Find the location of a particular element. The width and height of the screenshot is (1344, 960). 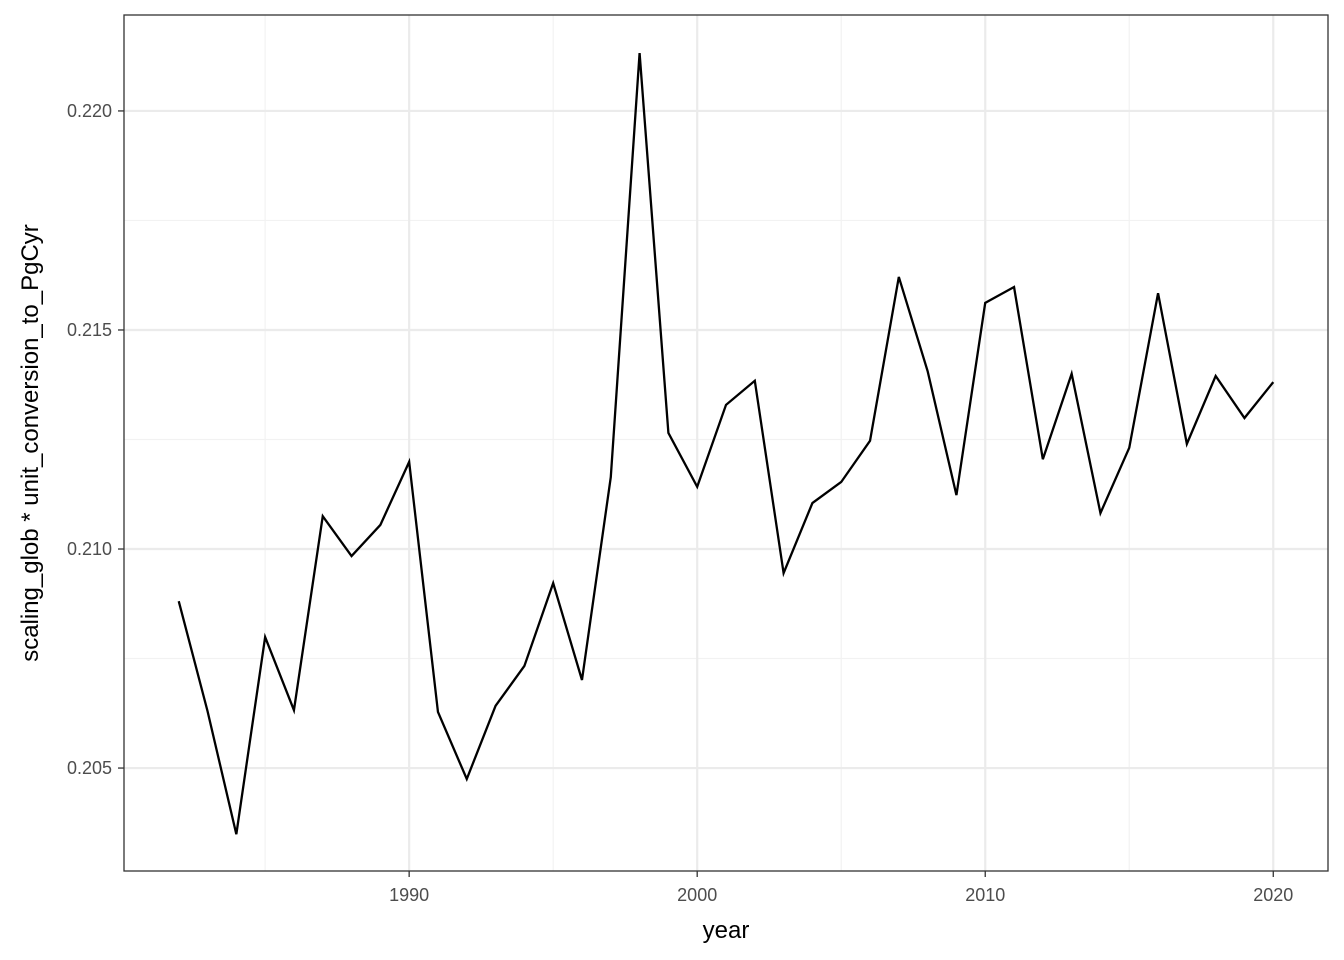

y-tick-label: 0.210 is located at coordinates (89, 549).